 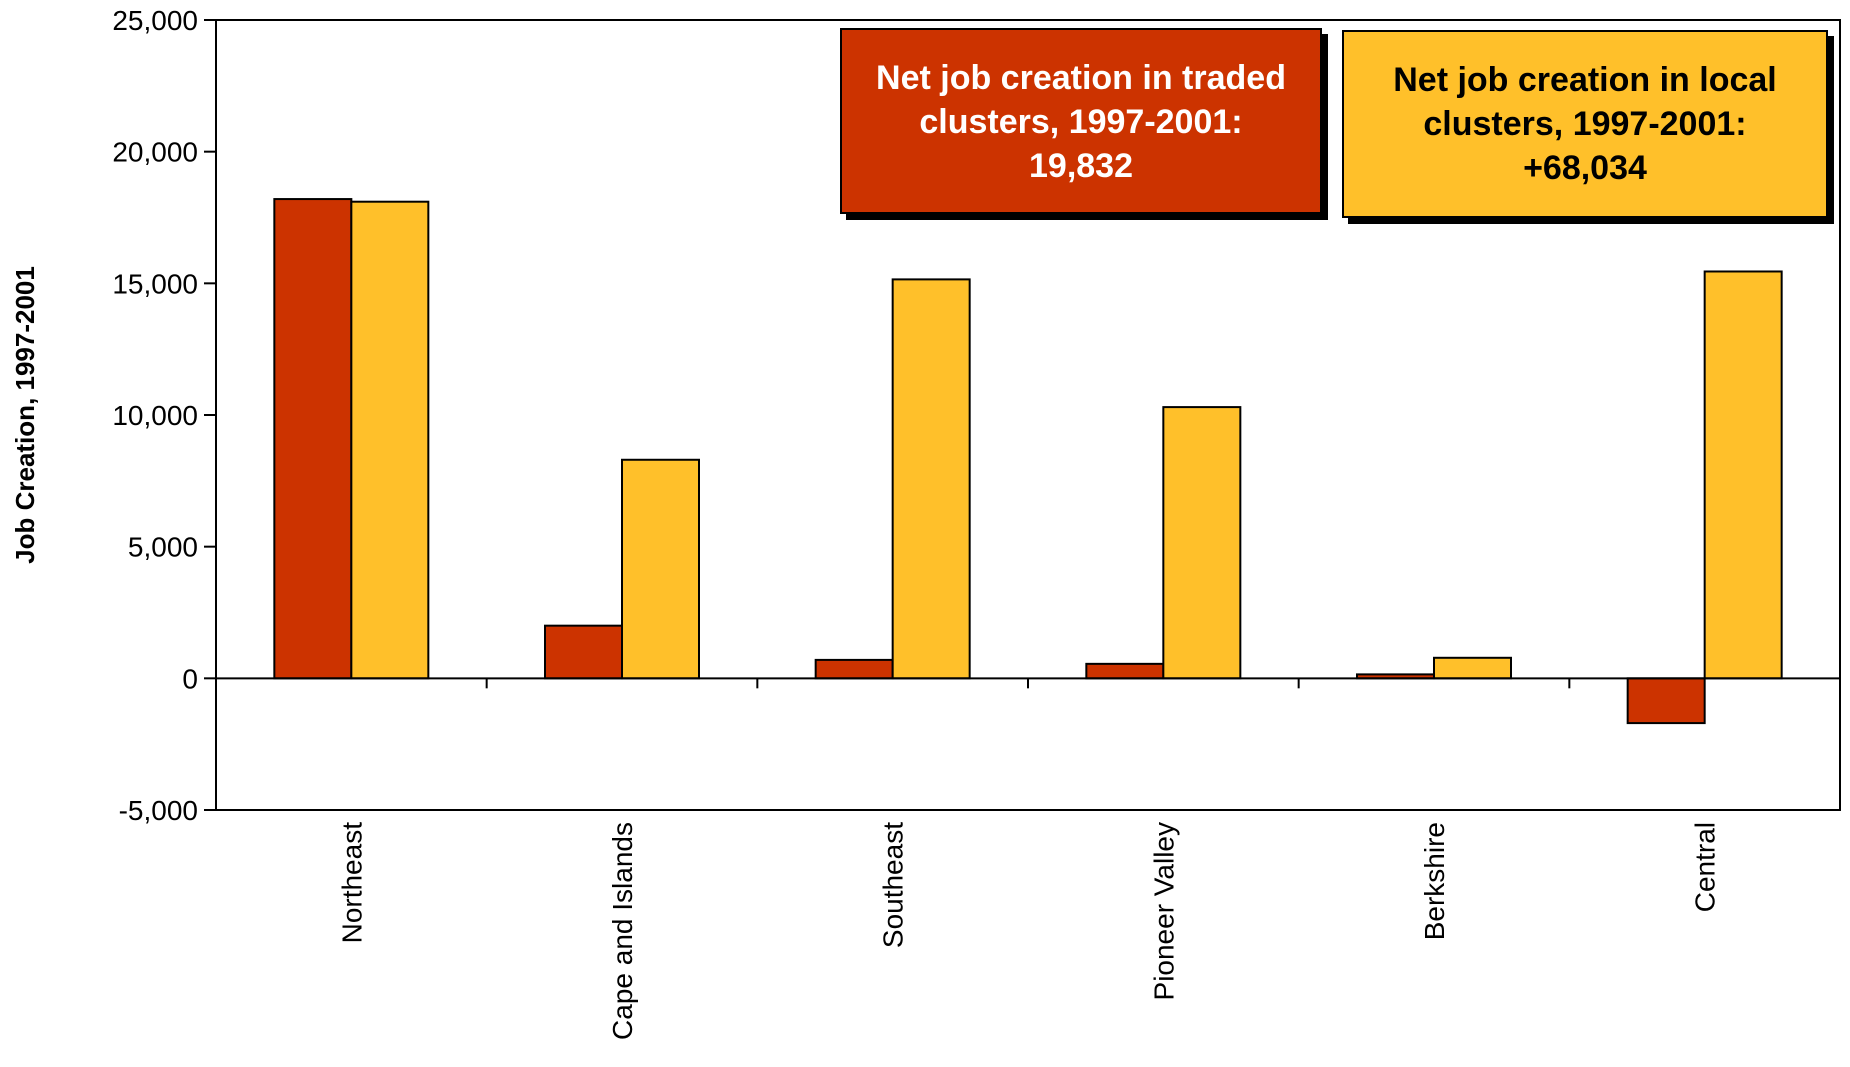 What do you see at coordinates (1585, 168) in the screenshot?
I see `local-callout-line-3: +68,034` at bounding box center [1585, 168].